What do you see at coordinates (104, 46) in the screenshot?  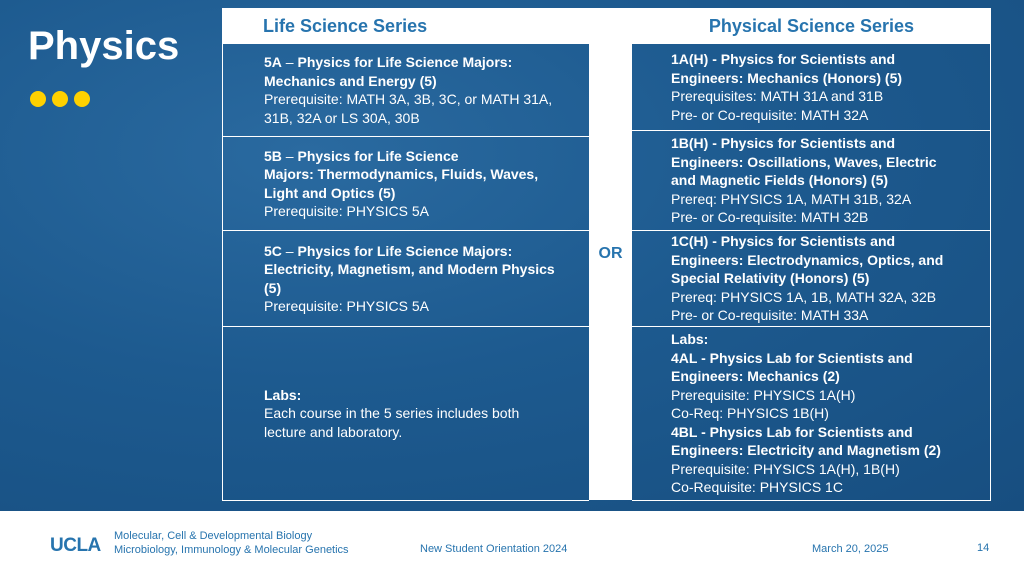 I see `slide-title: Physics` at bounding box center [104, 46].